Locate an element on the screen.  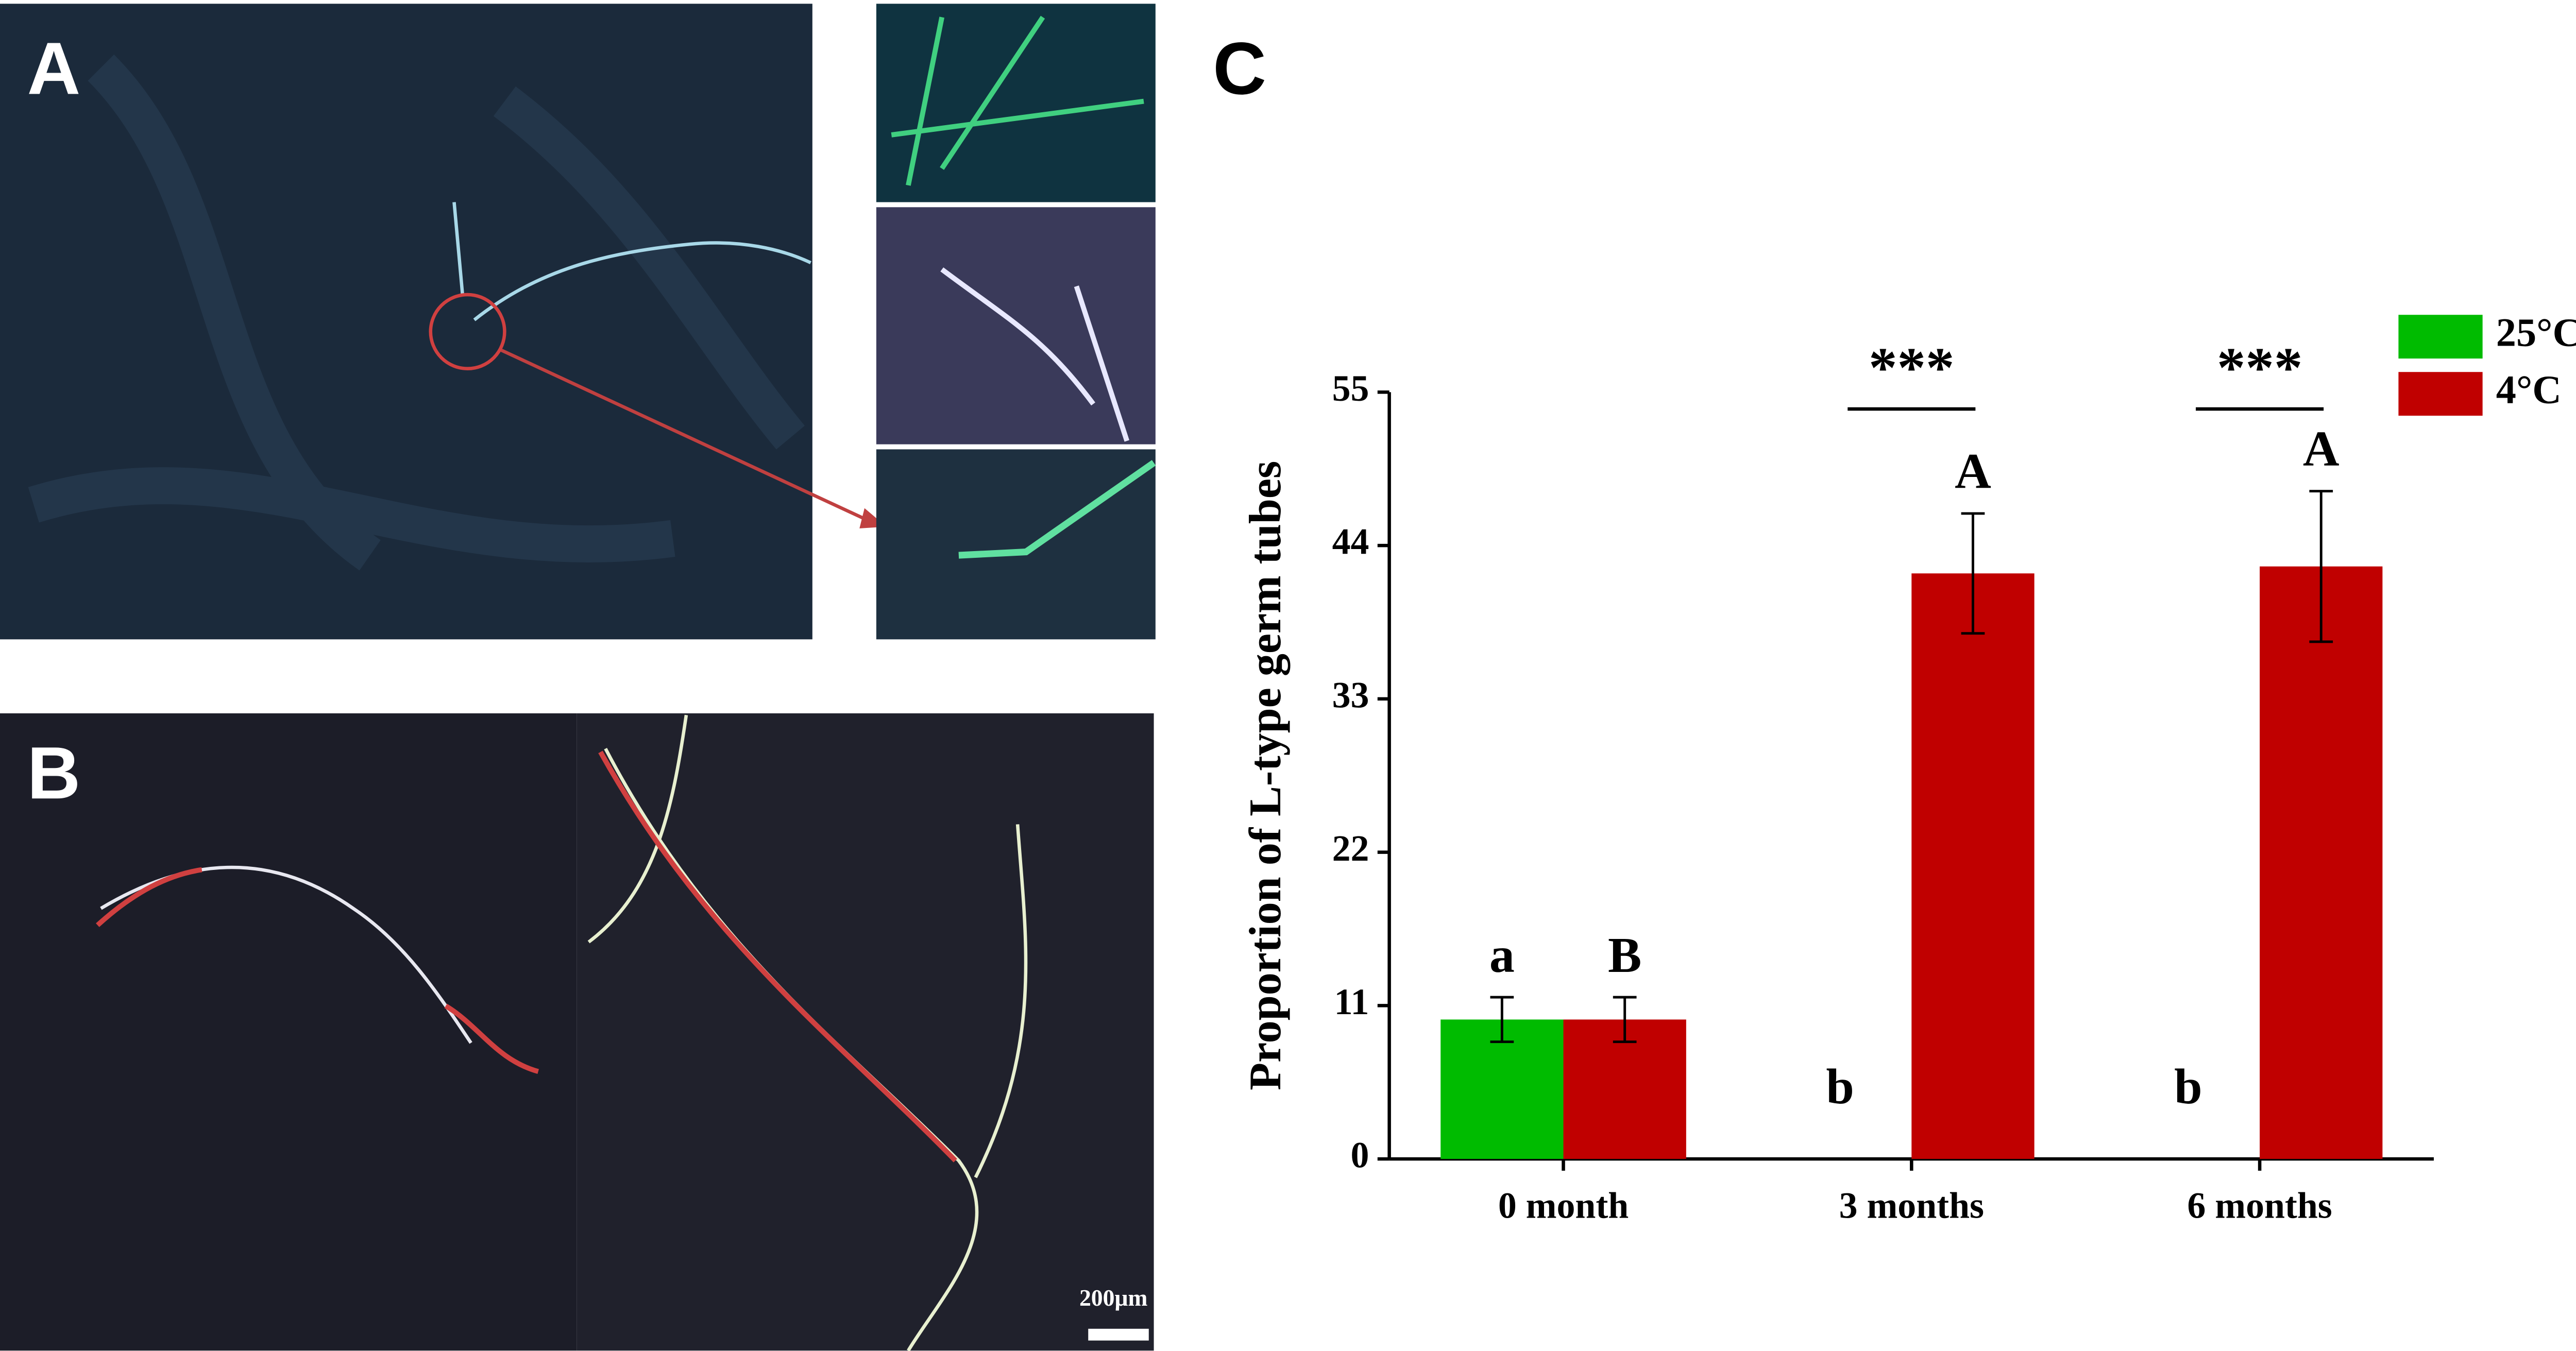
y-tick-label: 0 is located at coordinates (1360, 1155).